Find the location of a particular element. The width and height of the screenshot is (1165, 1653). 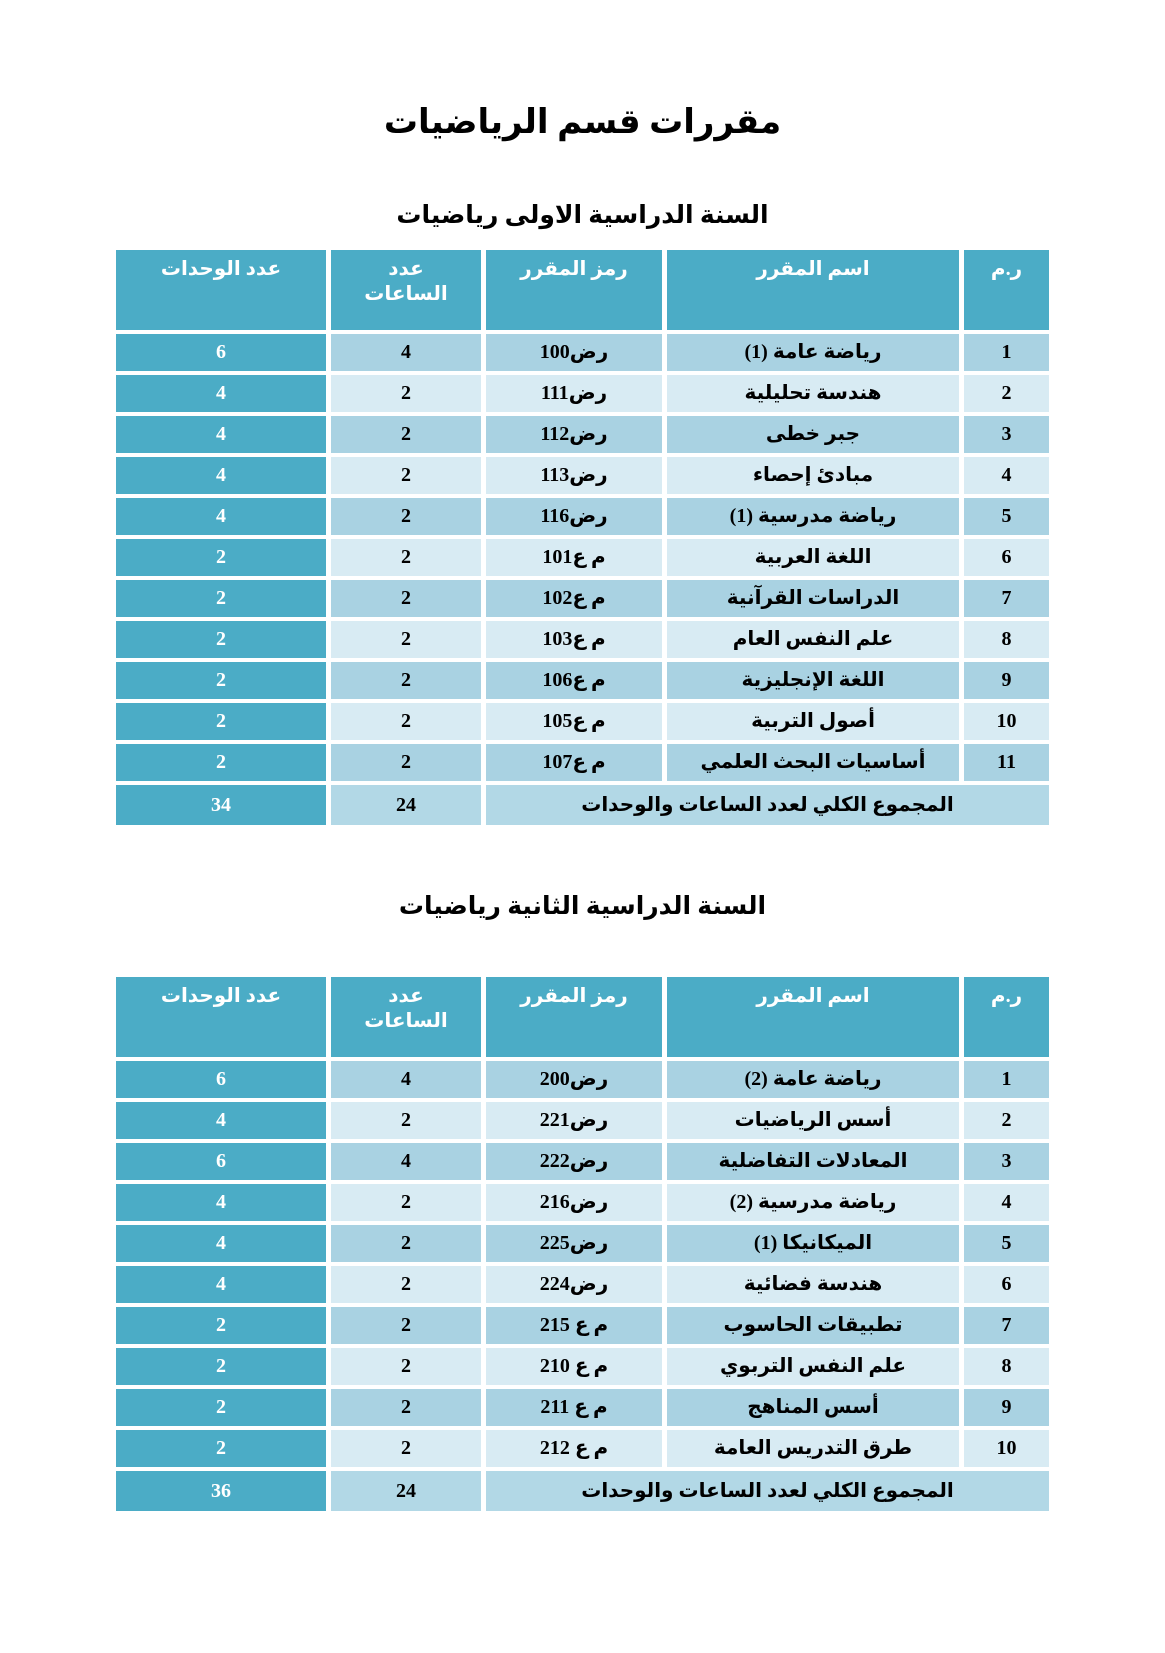

row-index-cell: 2 is located at coordinates (1006, 393).